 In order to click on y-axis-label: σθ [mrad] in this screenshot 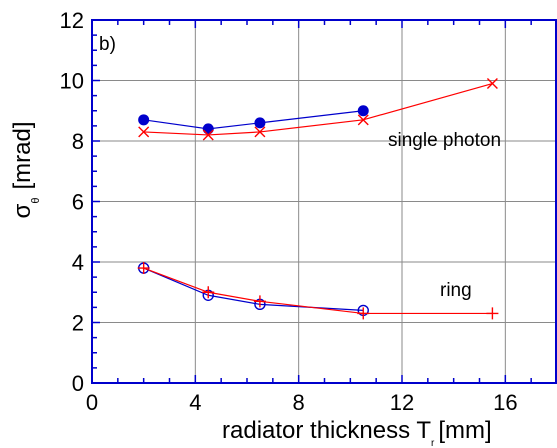, I will do `click(25, 170)`.